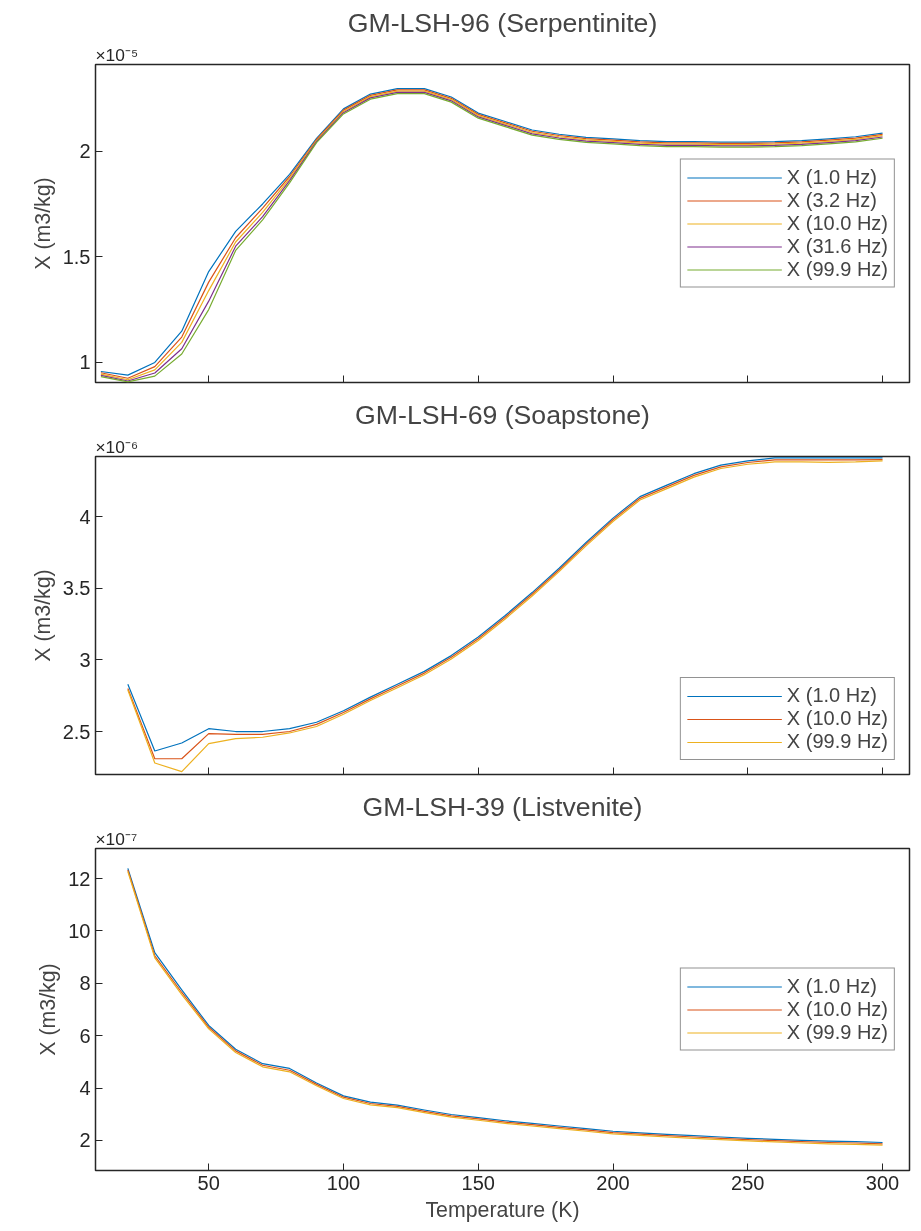 The width and height of the screenshot is (921, 1231). I want to click on x-tick-label: 200, so click(613, 1182).